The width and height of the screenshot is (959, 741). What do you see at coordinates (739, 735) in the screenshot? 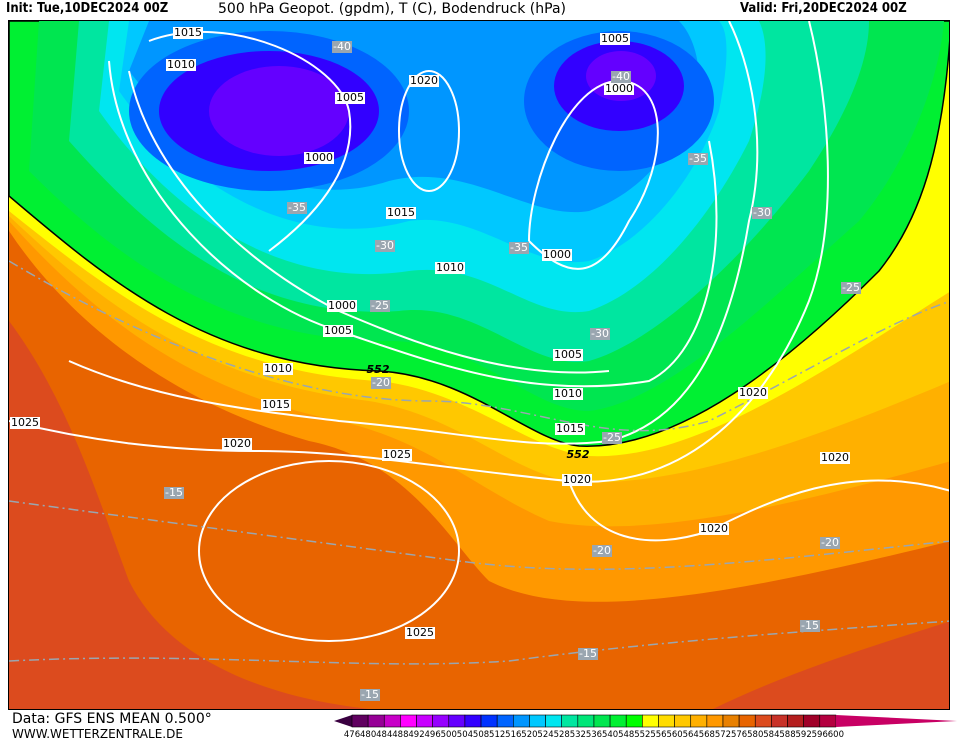
I see `color-scale-tick: 576` at bounding box center [739, 735].